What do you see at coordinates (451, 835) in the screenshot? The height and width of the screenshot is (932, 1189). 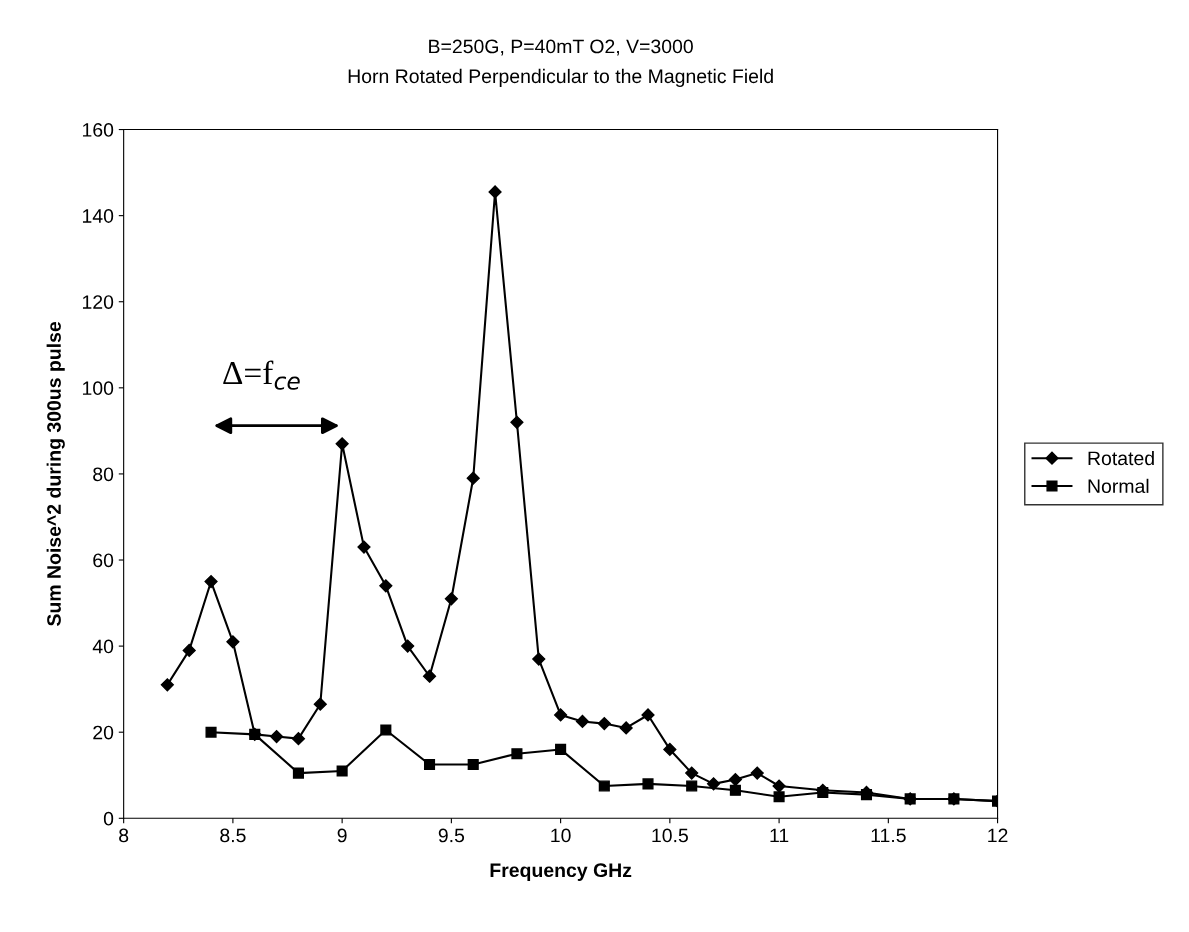 I see `x-tick-label: 9.5` at bounding box center [451, 835].